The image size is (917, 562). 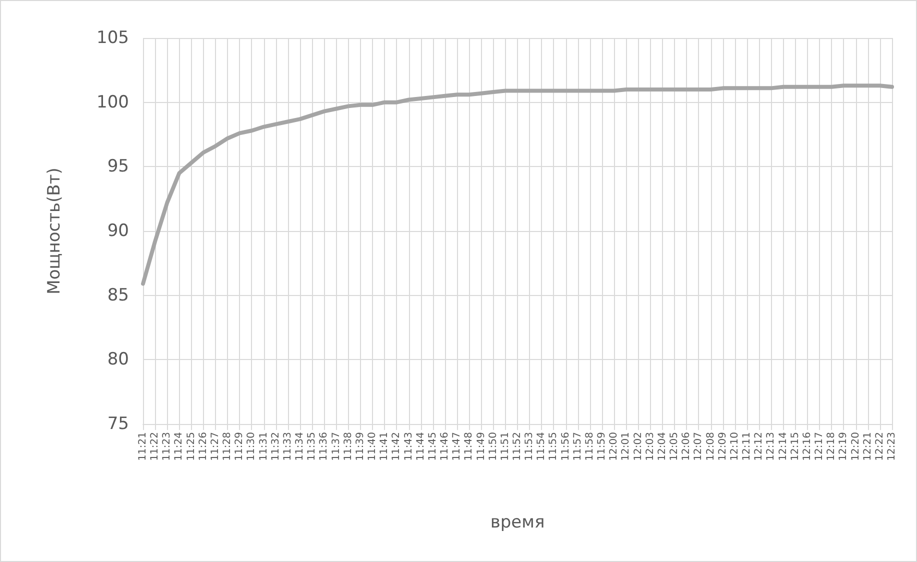 I want to click on y-axis-title: Мощность(Вт), so click(x=54, y=231).